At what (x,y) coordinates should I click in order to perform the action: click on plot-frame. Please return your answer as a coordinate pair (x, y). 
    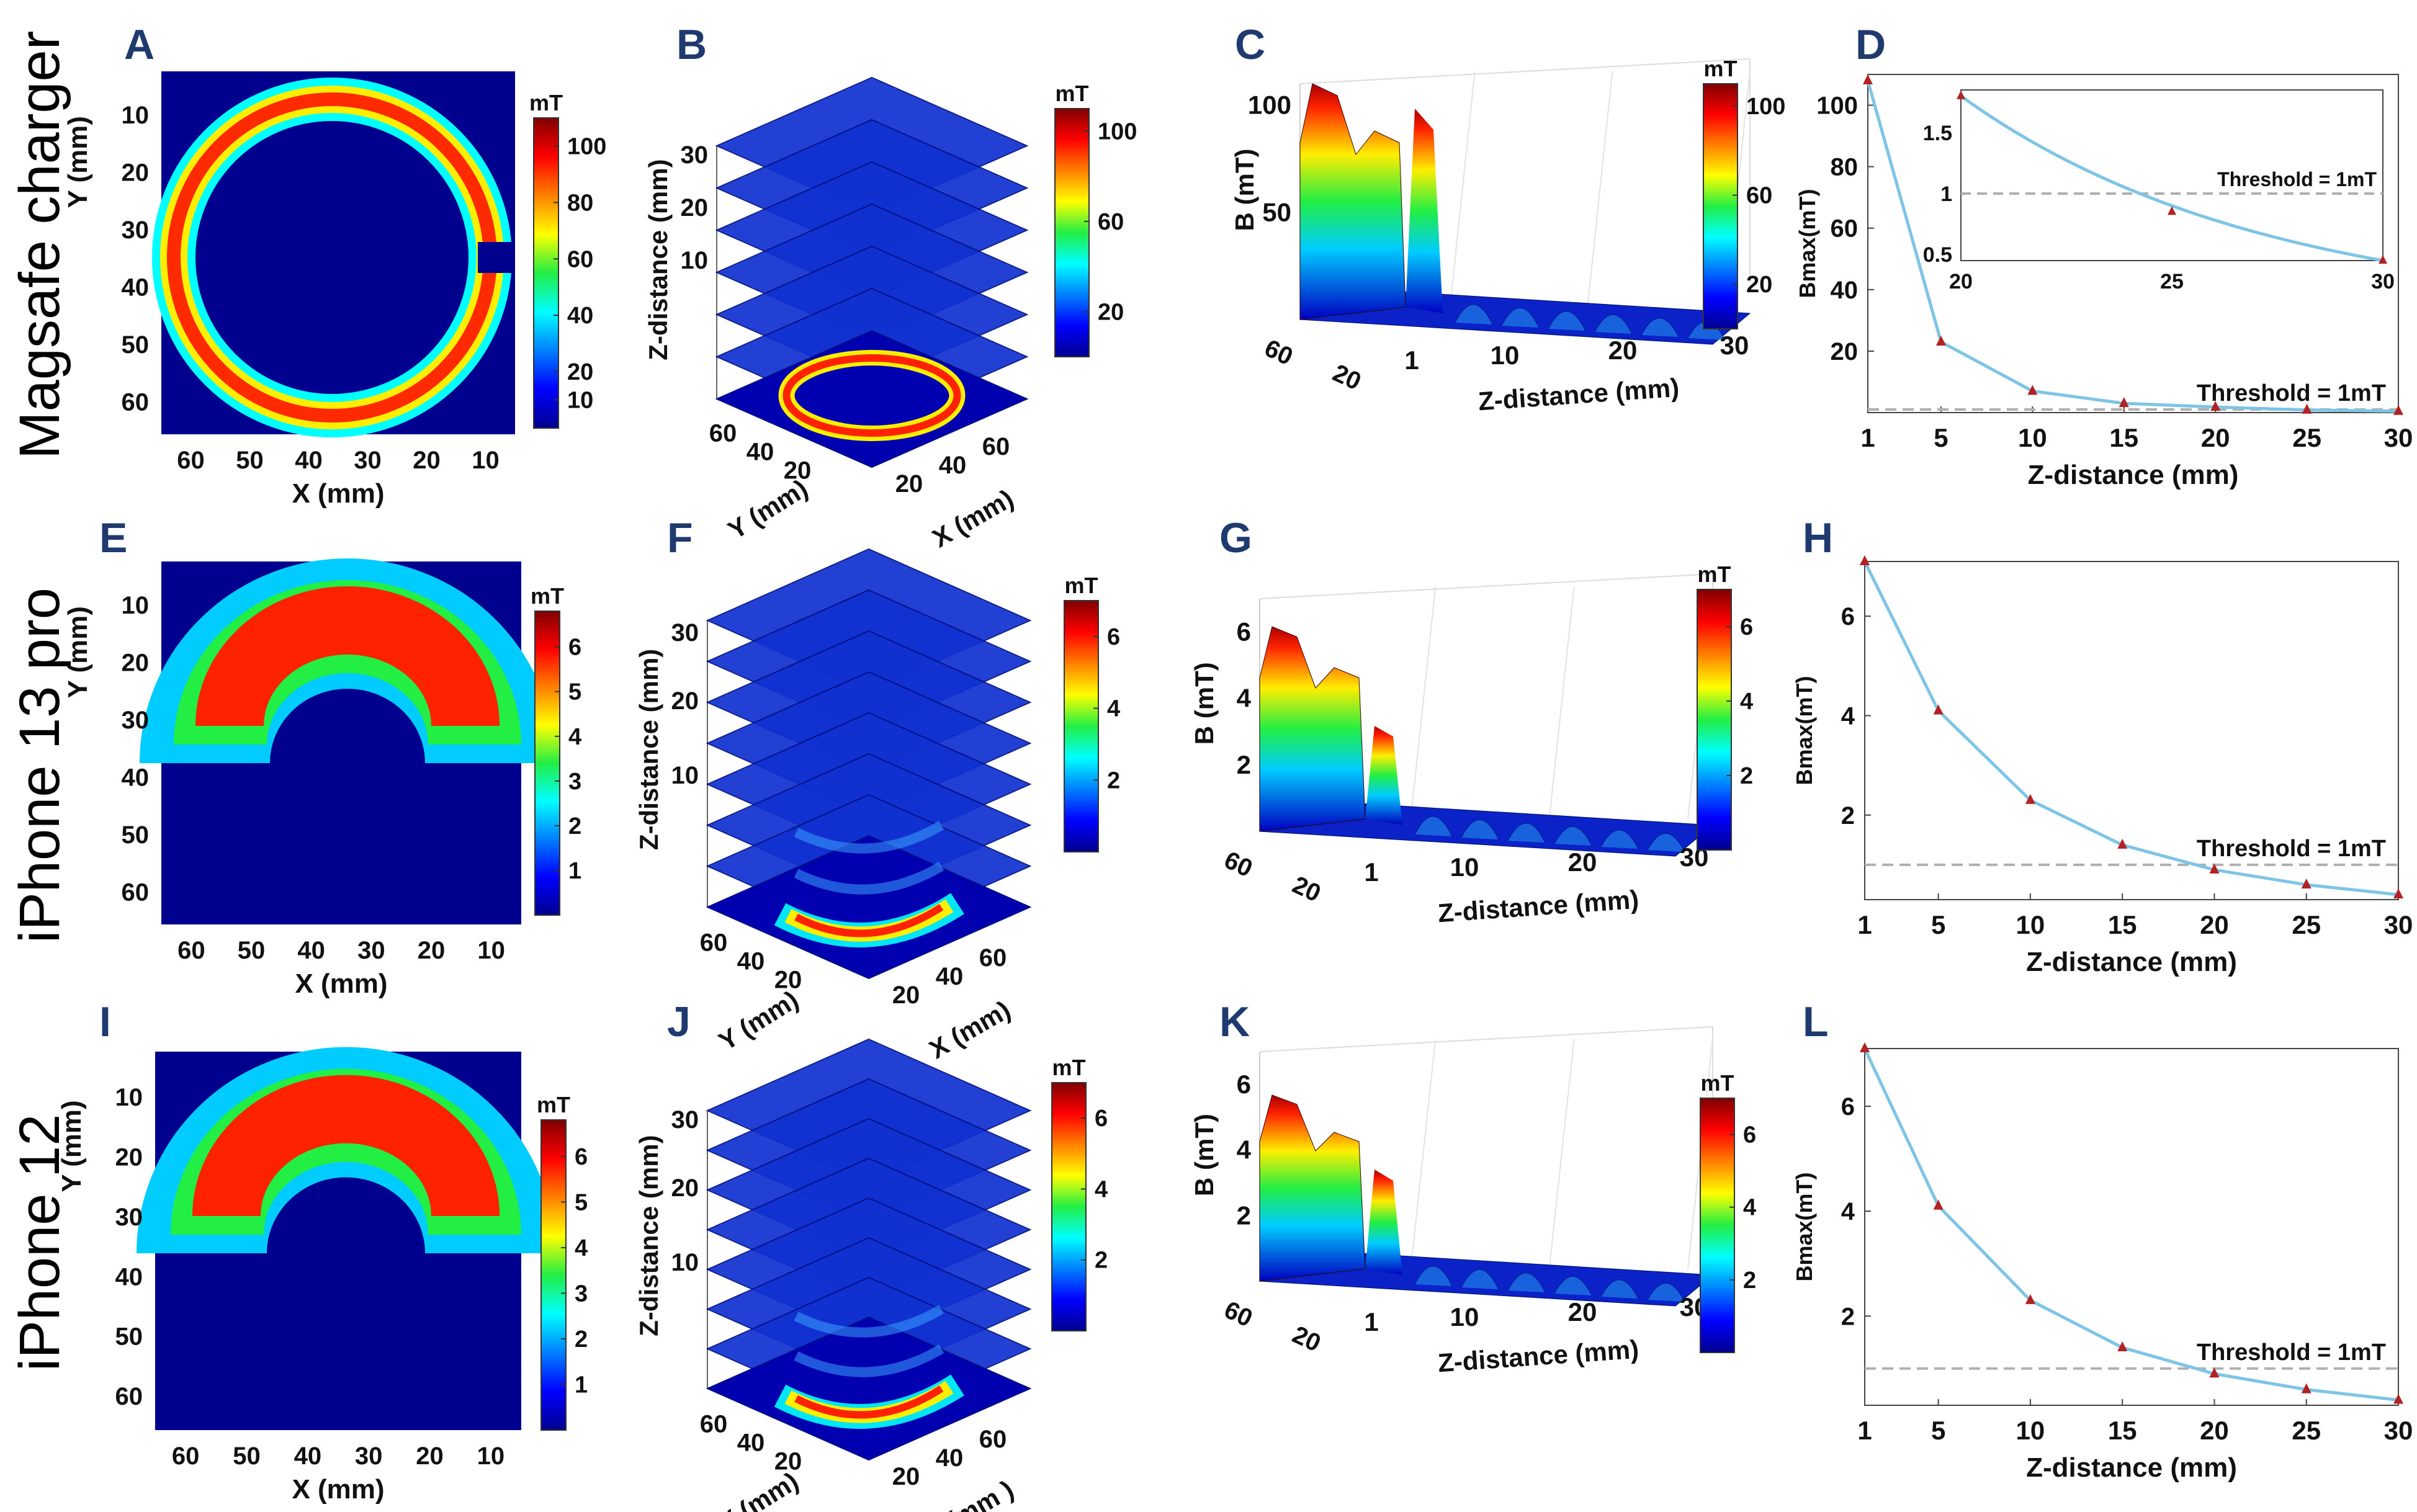
    Looking at the image, I should click on (2131, 730).